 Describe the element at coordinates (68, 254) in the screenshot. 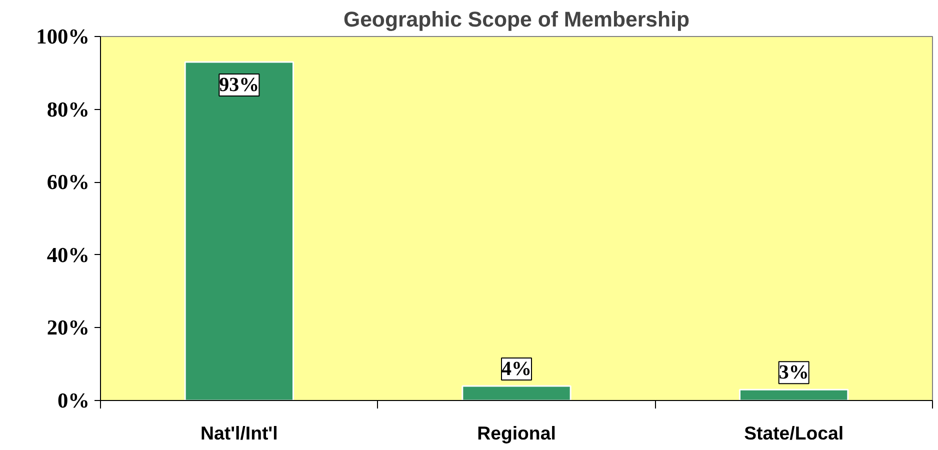

I see `y-tick-label: 40%` at that location.